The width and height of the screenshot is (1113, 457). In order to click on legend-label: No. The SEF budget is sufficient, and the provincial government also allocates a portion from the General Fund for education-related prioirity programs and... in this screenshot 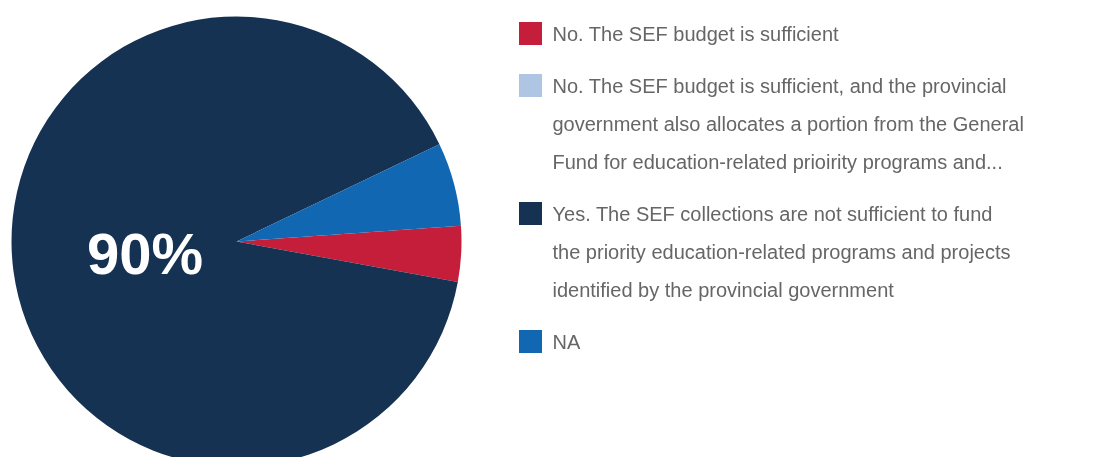, I will do `click(788, 123)`.